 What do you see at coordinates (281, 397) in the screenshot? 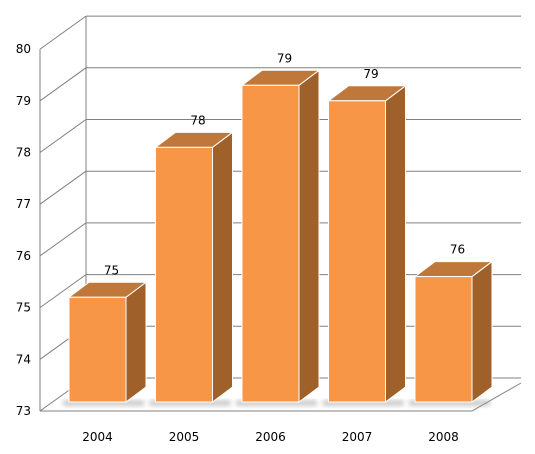
I see `floor-edge` at bounding box center [281, 397].